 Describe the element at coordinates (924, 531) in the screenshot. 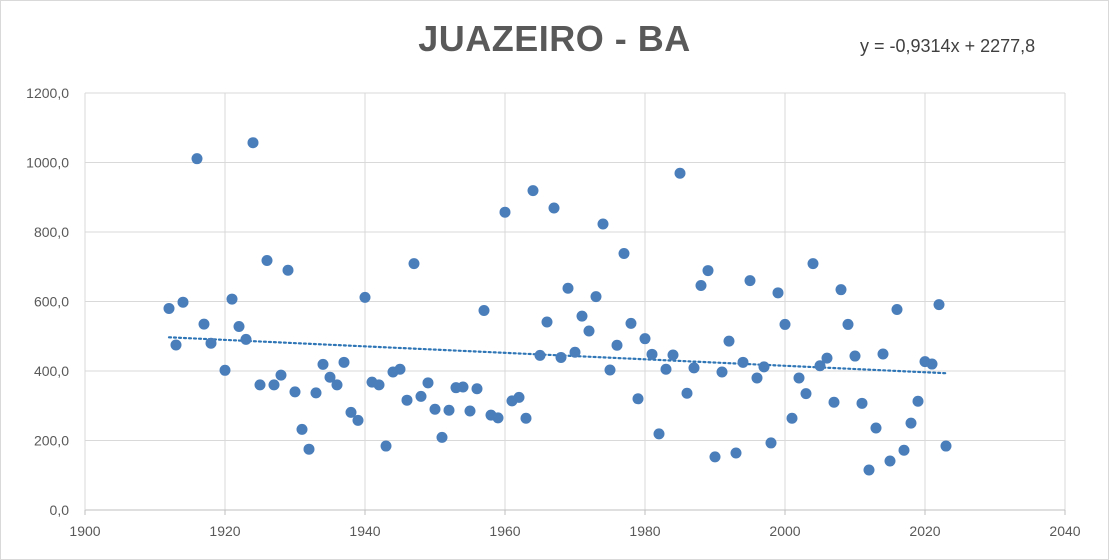

I see `x-tick-label: 2020` at that location.